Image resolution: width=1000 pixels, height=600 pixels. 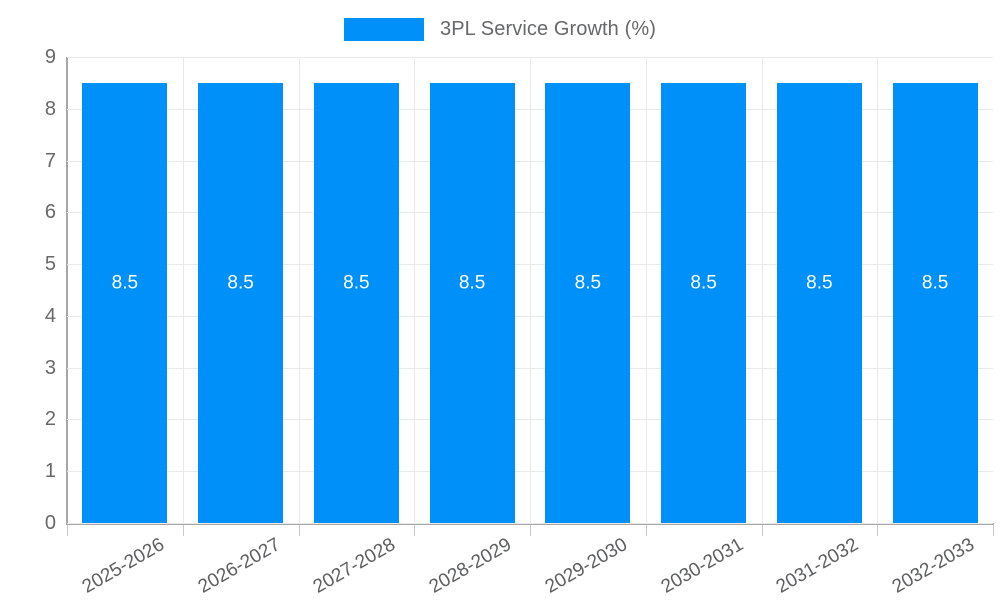 What do you see at coordinates (586, 566) in the screenshot?
I see `x-axis-tick-label: 2029-2030` at bounding box center [586, 566].